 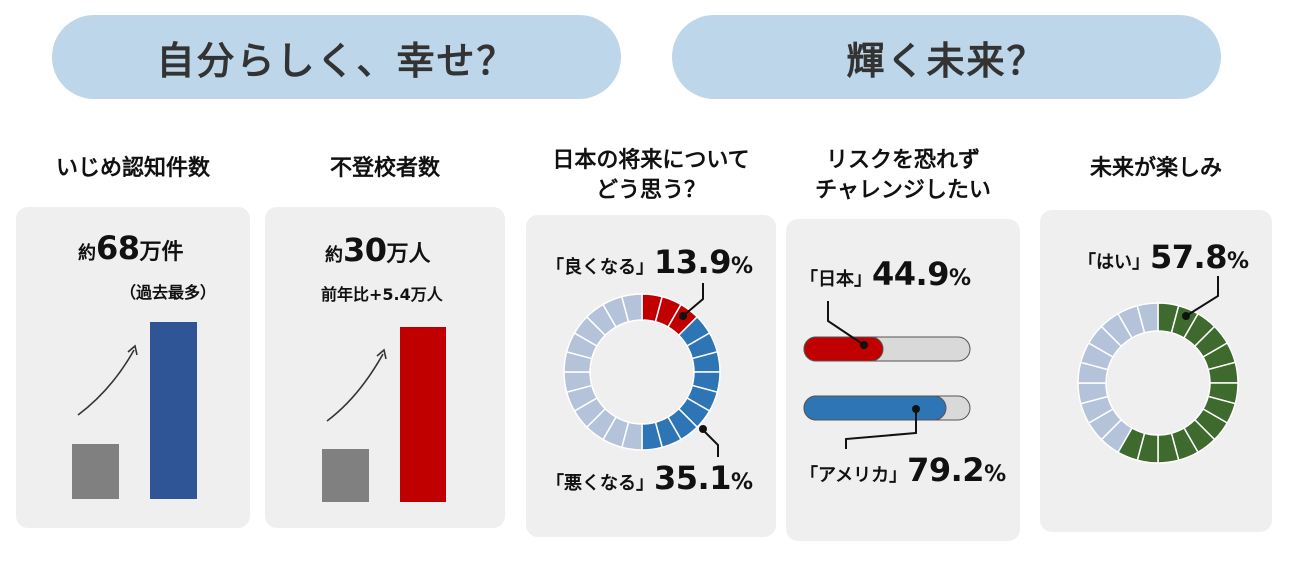 What do you see at coordinates (887, 375) in the screenshot?
I see `risk-chart` at bounding box center [887, 375].